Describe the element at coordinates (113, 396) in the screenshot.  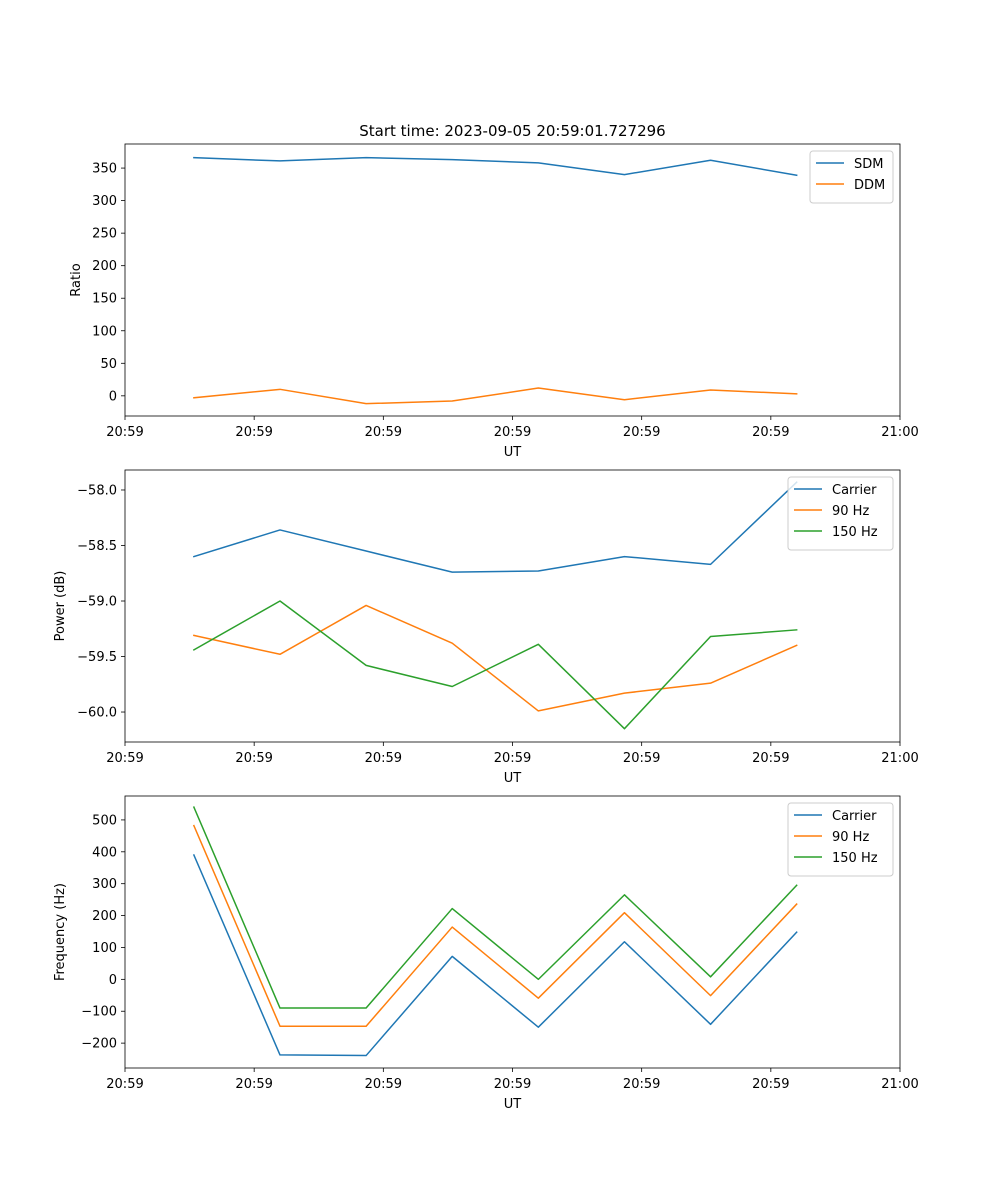
I see `ratio-y-tick-label: 0` at that location.